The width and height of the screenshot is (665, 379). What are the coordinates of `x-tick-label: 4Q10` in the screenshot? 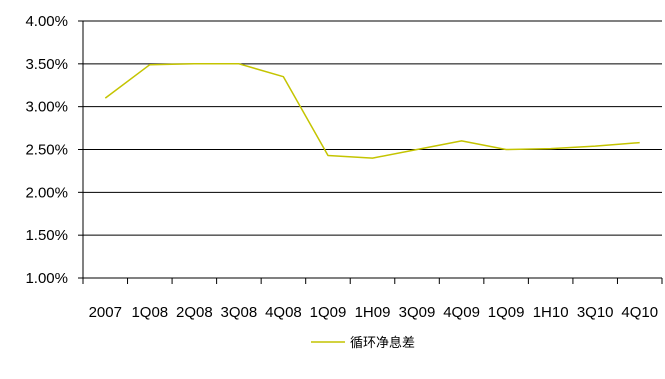 It's located at (639, 312).